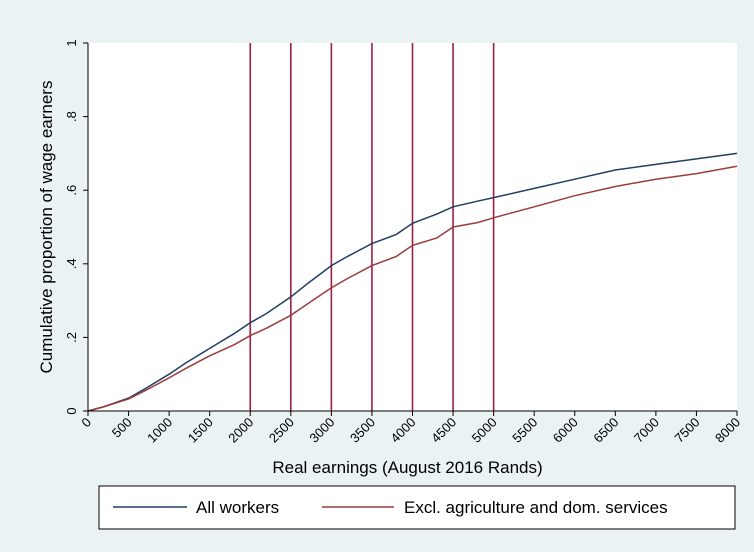  What do you see at coordinates (71, 190) in the screenshot?
I see `y-tick-label: .6` at bounding box center [71, 190].